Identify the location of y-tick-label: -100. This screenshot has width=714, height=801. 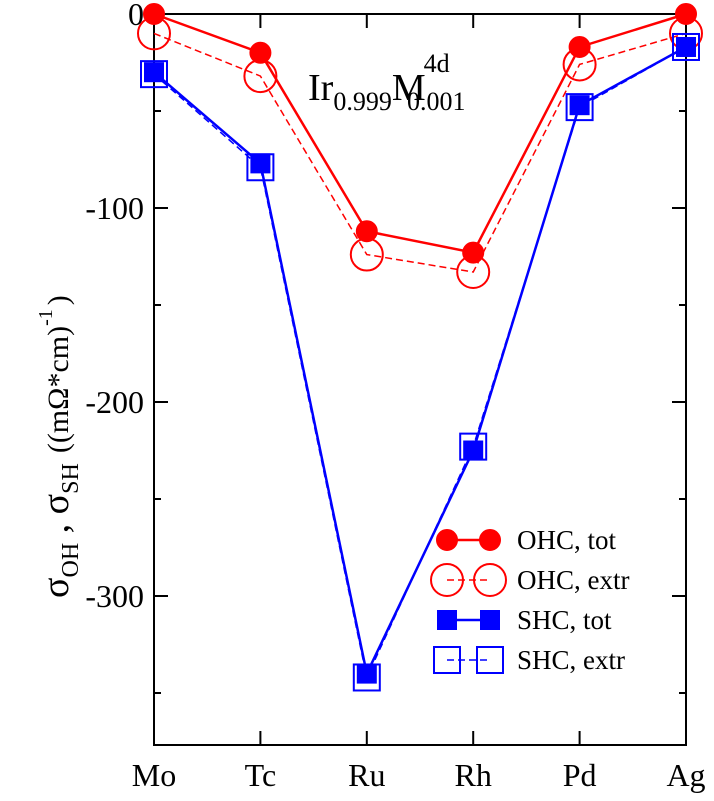
(114, 208).